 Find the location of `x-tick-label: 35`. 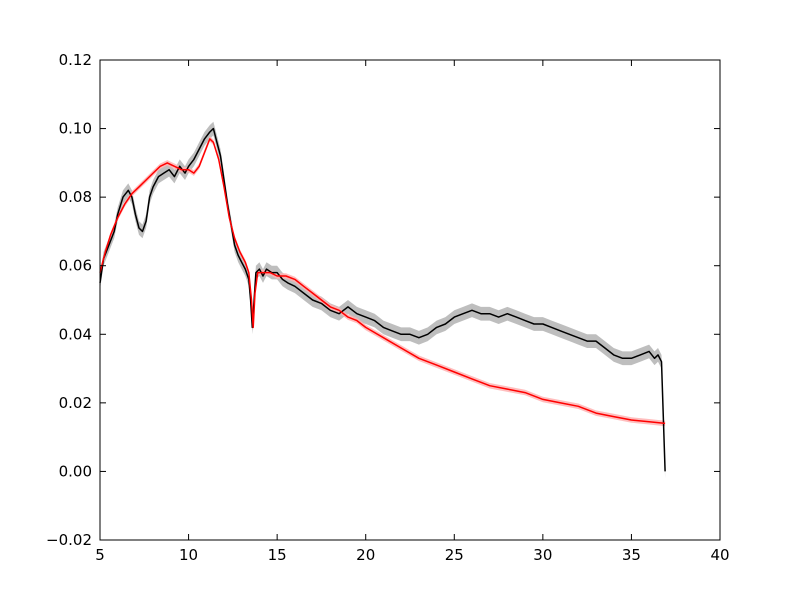

x-tick-label: 35 is located at coordinates (631, 555).